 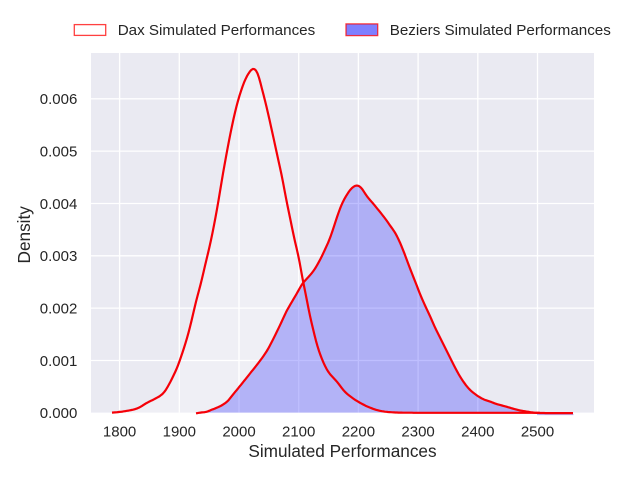 What do you see at coordinates (59, 308) in the screenshot?
I see `svg-text: 0.002` at bounding box center [59, 308].